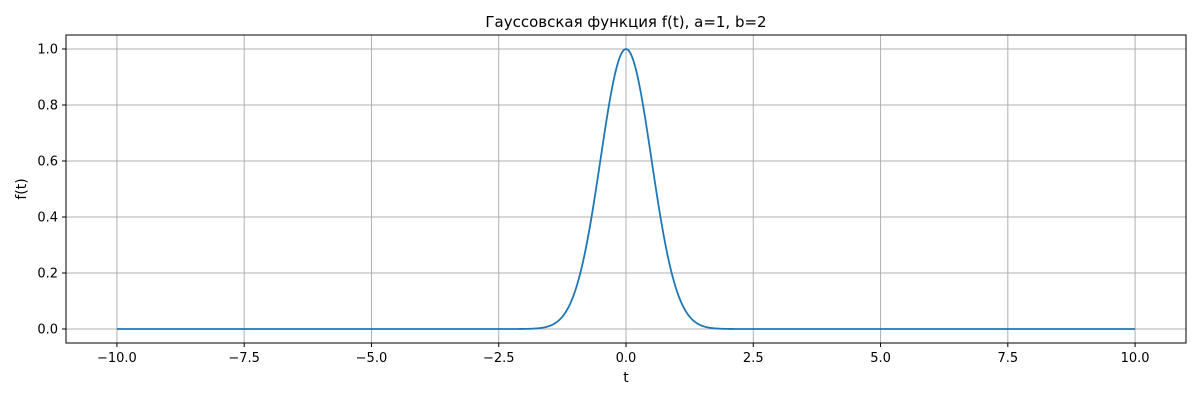 The width and height of the screenshot is (1200, 400). What do you see at coordinates (626, 358) in the screenshot?
I see `x-tick-label: 0.0` at bounding box center [626, 358].